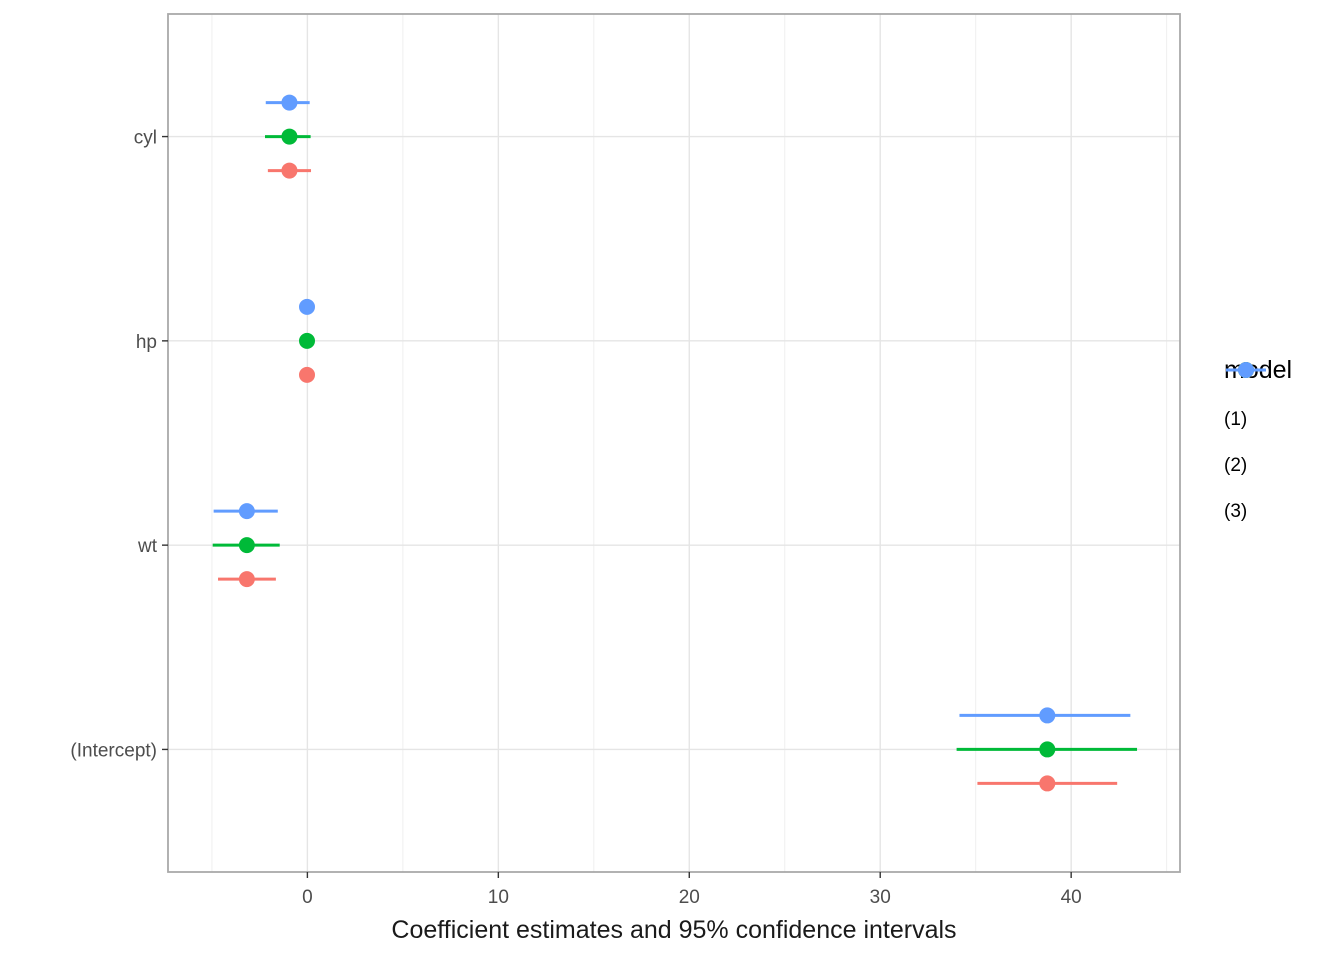 The image size is (1344, 960). I want to click on legend-item: (3), so click(1258, 448).